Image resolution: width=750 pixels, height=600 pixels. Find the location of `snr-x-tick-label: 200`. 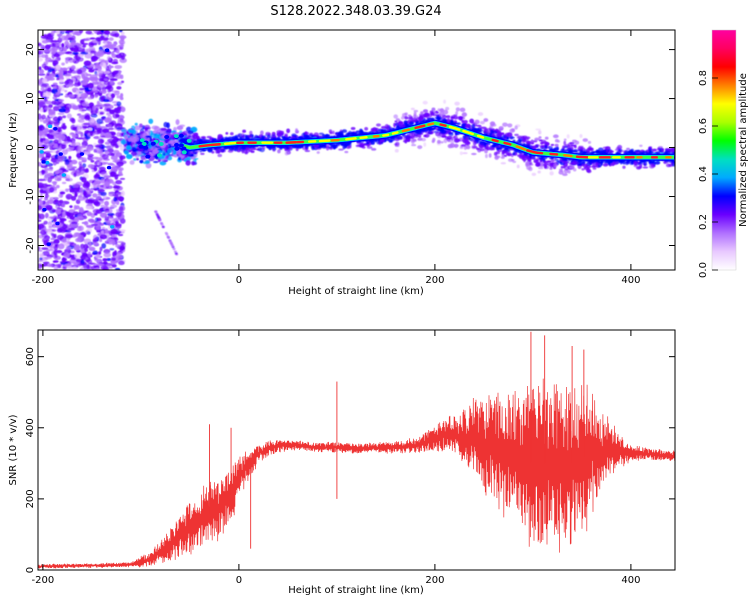

snr-x-tick-label: 200 is located at coordinates (434, 580).